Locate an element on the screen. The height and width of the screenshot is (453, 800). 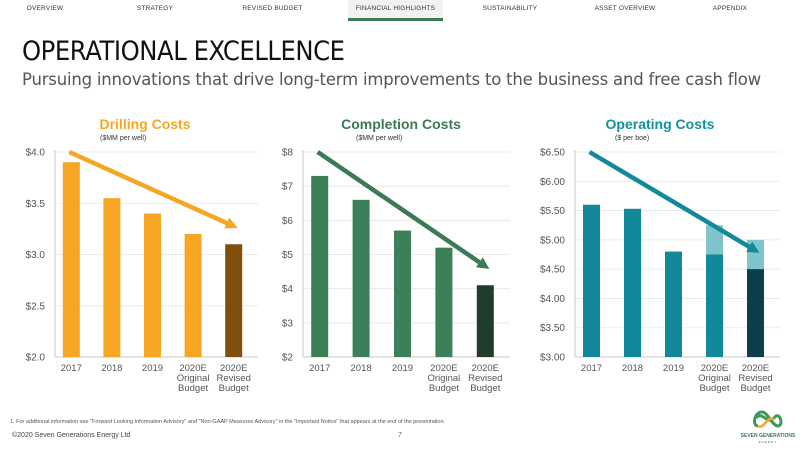
nav-tab-financial-highlights: FINANCIAL HIGHLIGHTS is located at coordinates (395, 10).